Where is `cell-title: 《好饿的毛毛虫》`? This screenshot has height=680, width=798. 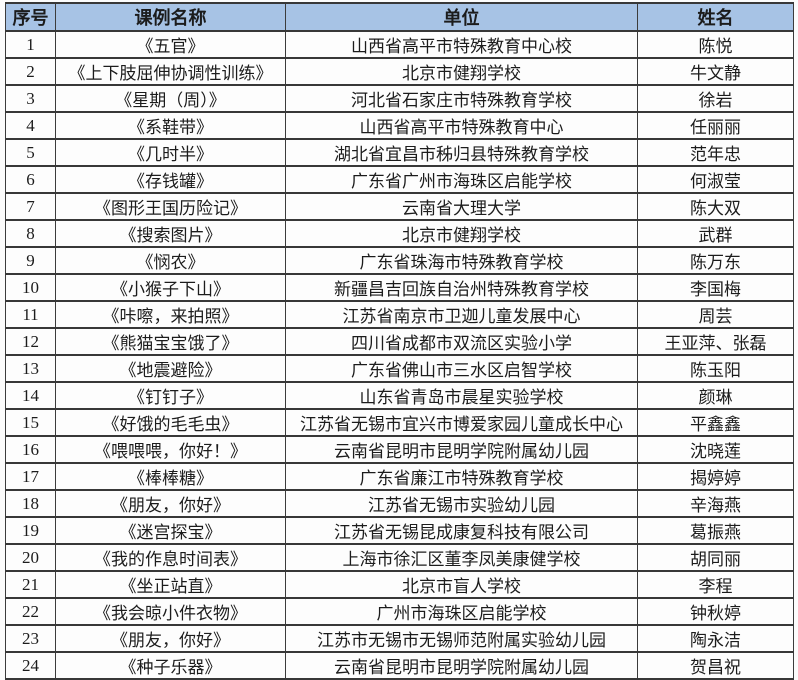
cell-title: 《好饿的毛毛虫》 is located at coordinates (170, 422).